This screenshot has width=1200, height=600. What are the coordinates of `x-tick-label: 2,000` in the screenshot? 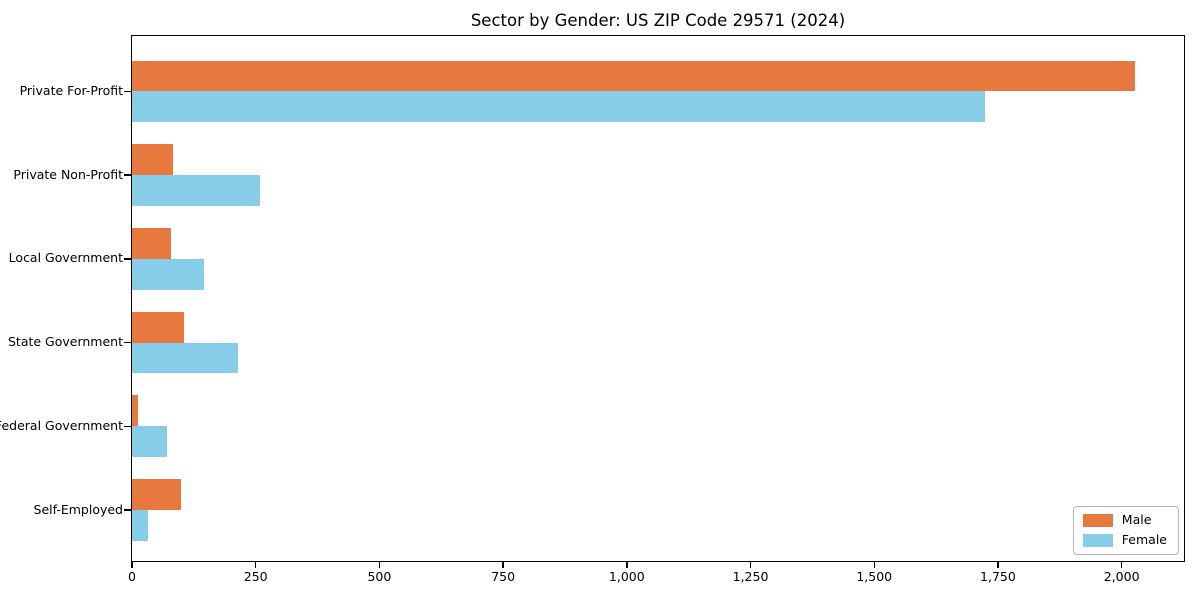 It's located at (1121, 576).